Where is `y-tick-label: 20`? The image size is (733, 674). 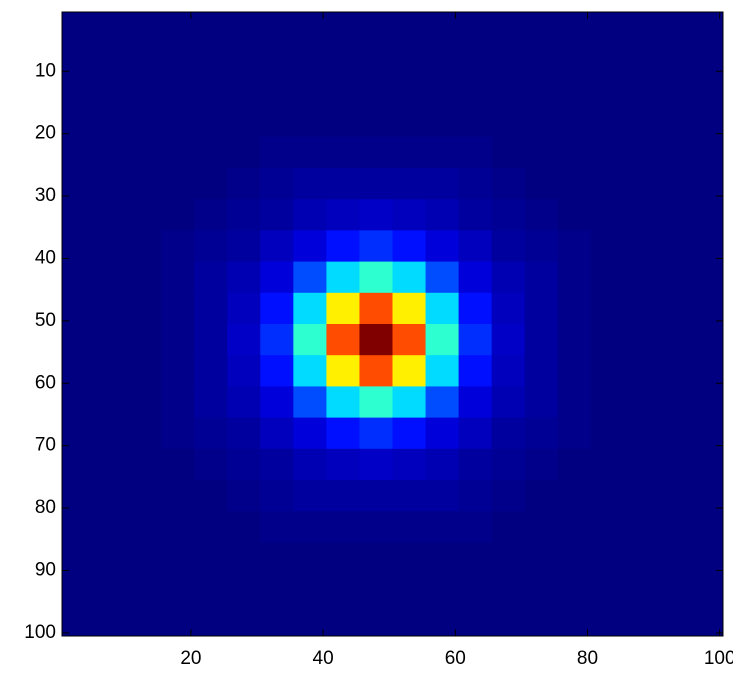 y-tick-label: 20 is located at coordinates (45, 133).